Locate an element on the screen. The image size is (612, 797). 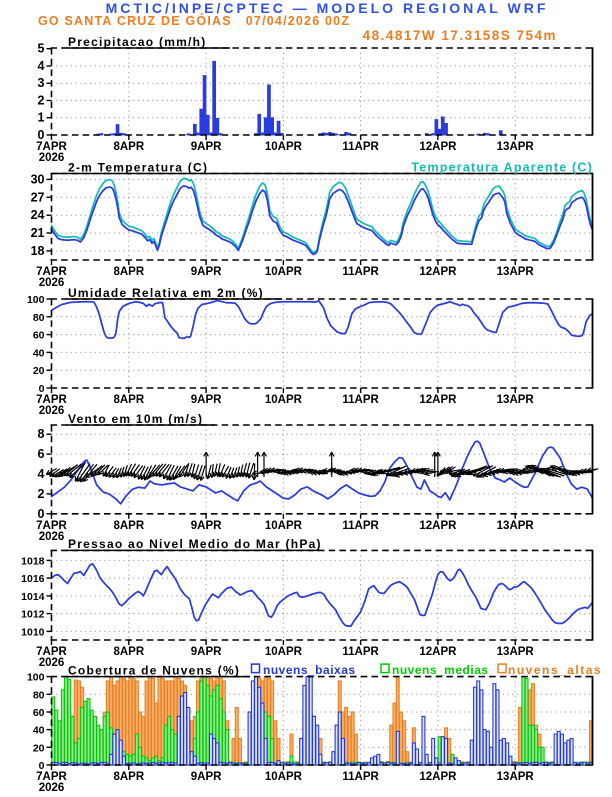
svg-text: nuvens_altas is located at coordinates (555, 670).